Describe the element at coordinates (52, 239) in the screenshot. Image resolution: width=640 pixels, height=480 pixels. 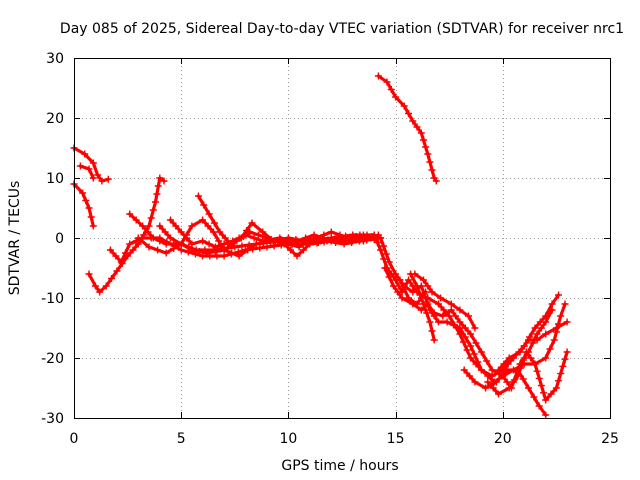
I see `y-axis-tick-labels: -30 -20 -10 0 10 20 30` at that location.